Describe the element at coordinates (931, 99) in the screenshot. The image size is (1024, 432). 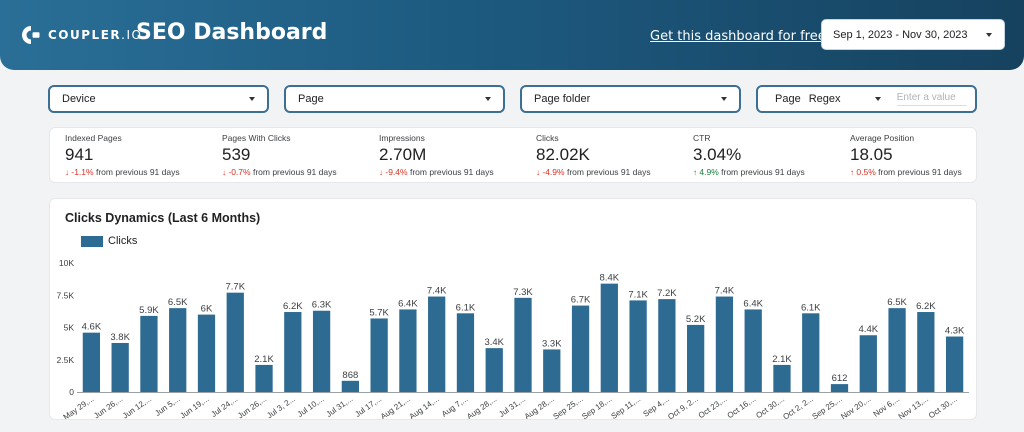
I see `regex-value-input` at that location.